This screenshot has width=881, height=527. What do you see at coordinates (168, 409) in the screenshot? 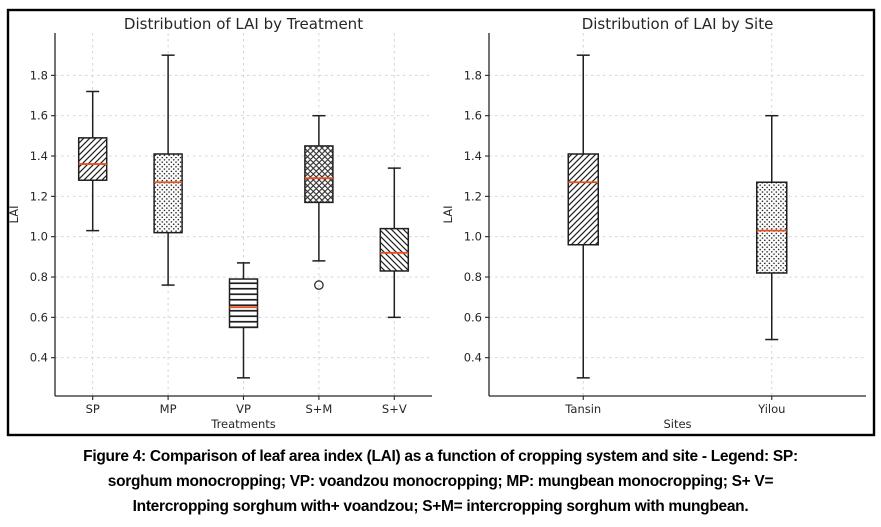
I see `category-label: MP` at bounding box center [168, 409].